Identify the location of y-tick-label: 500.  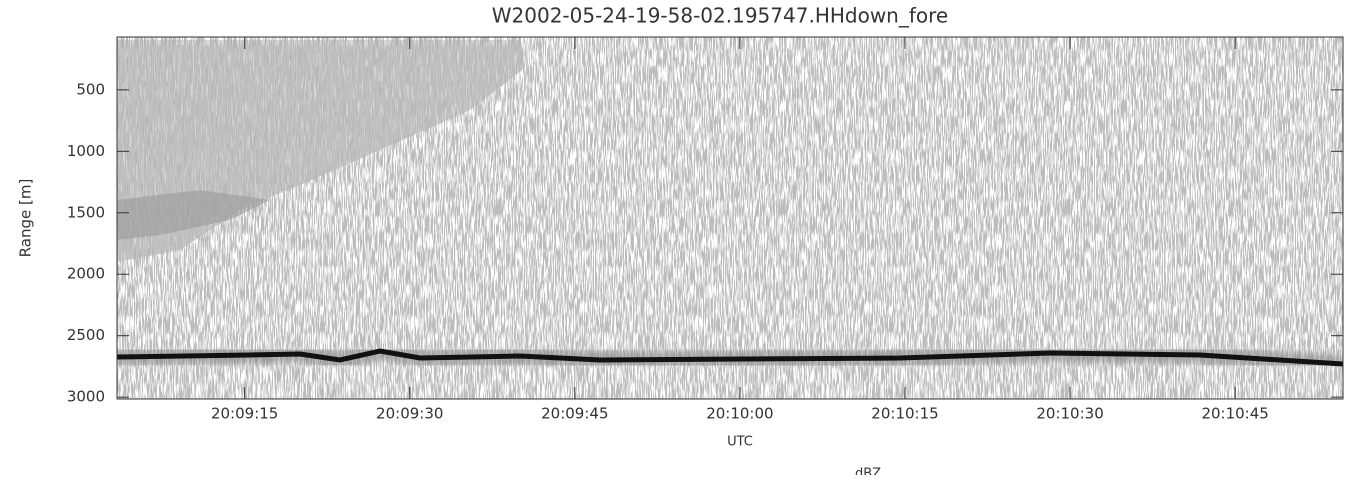
(90, 89).